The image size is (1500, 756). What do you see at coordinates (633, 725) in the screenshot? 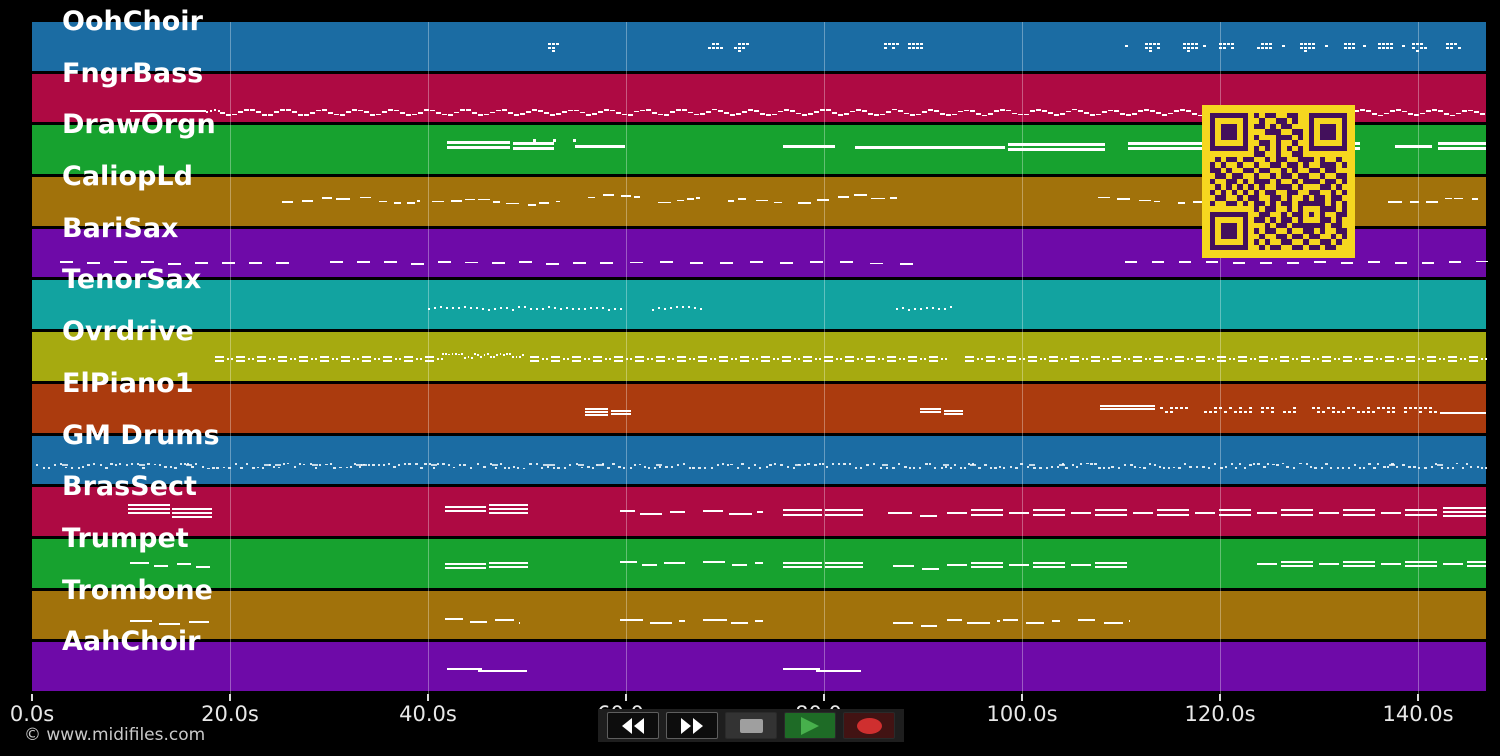
I see `rewind-button` at bounding box center [633, 725].